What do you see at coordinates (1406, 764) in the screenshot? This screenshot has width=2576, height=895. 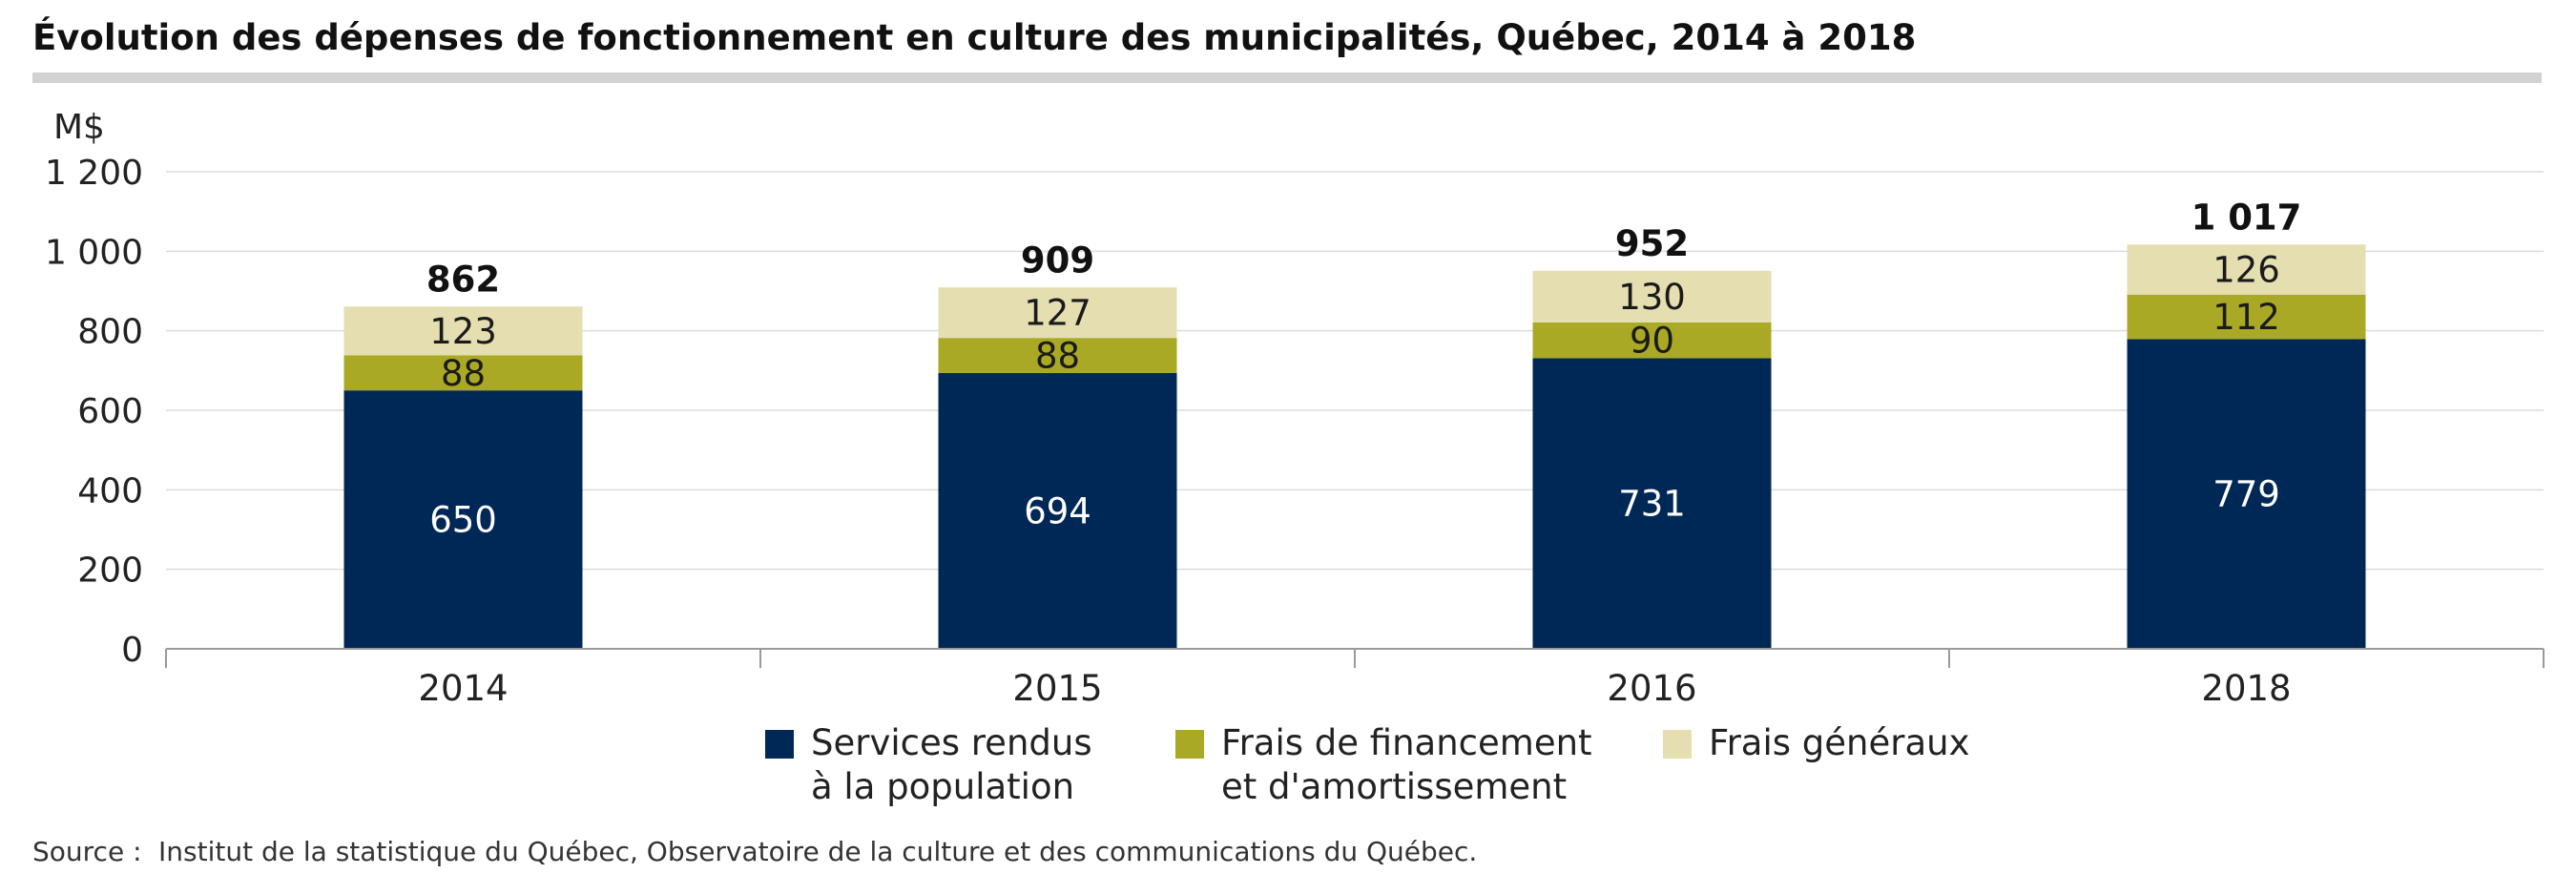 I see `legend-label-financement: Frais de financement et d'amortissement` at bounding box center [1406, 764].